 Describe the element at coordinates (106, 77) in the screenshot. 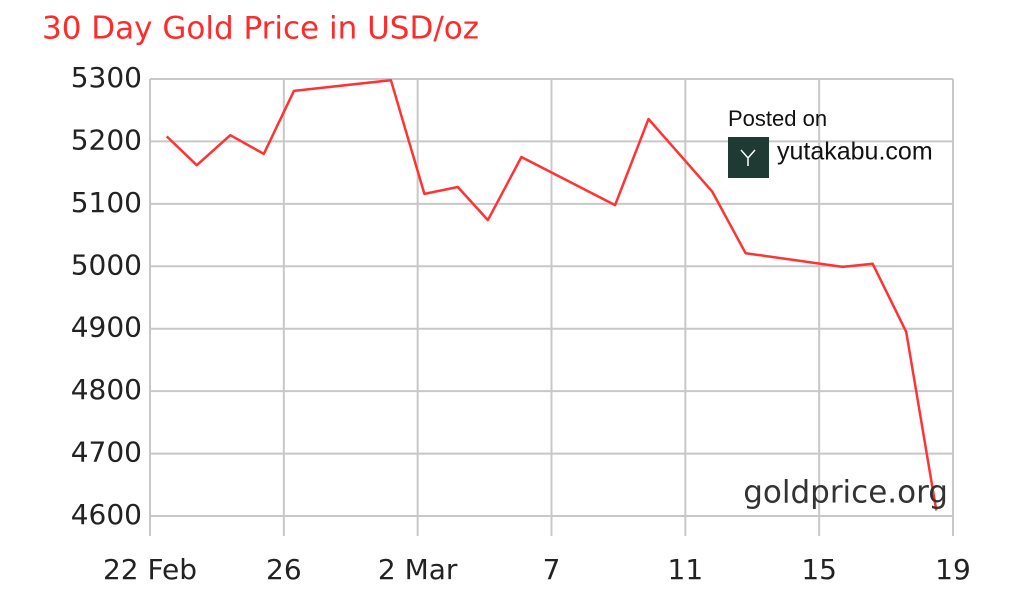

I see `y-tick-label: 5300` at that location.